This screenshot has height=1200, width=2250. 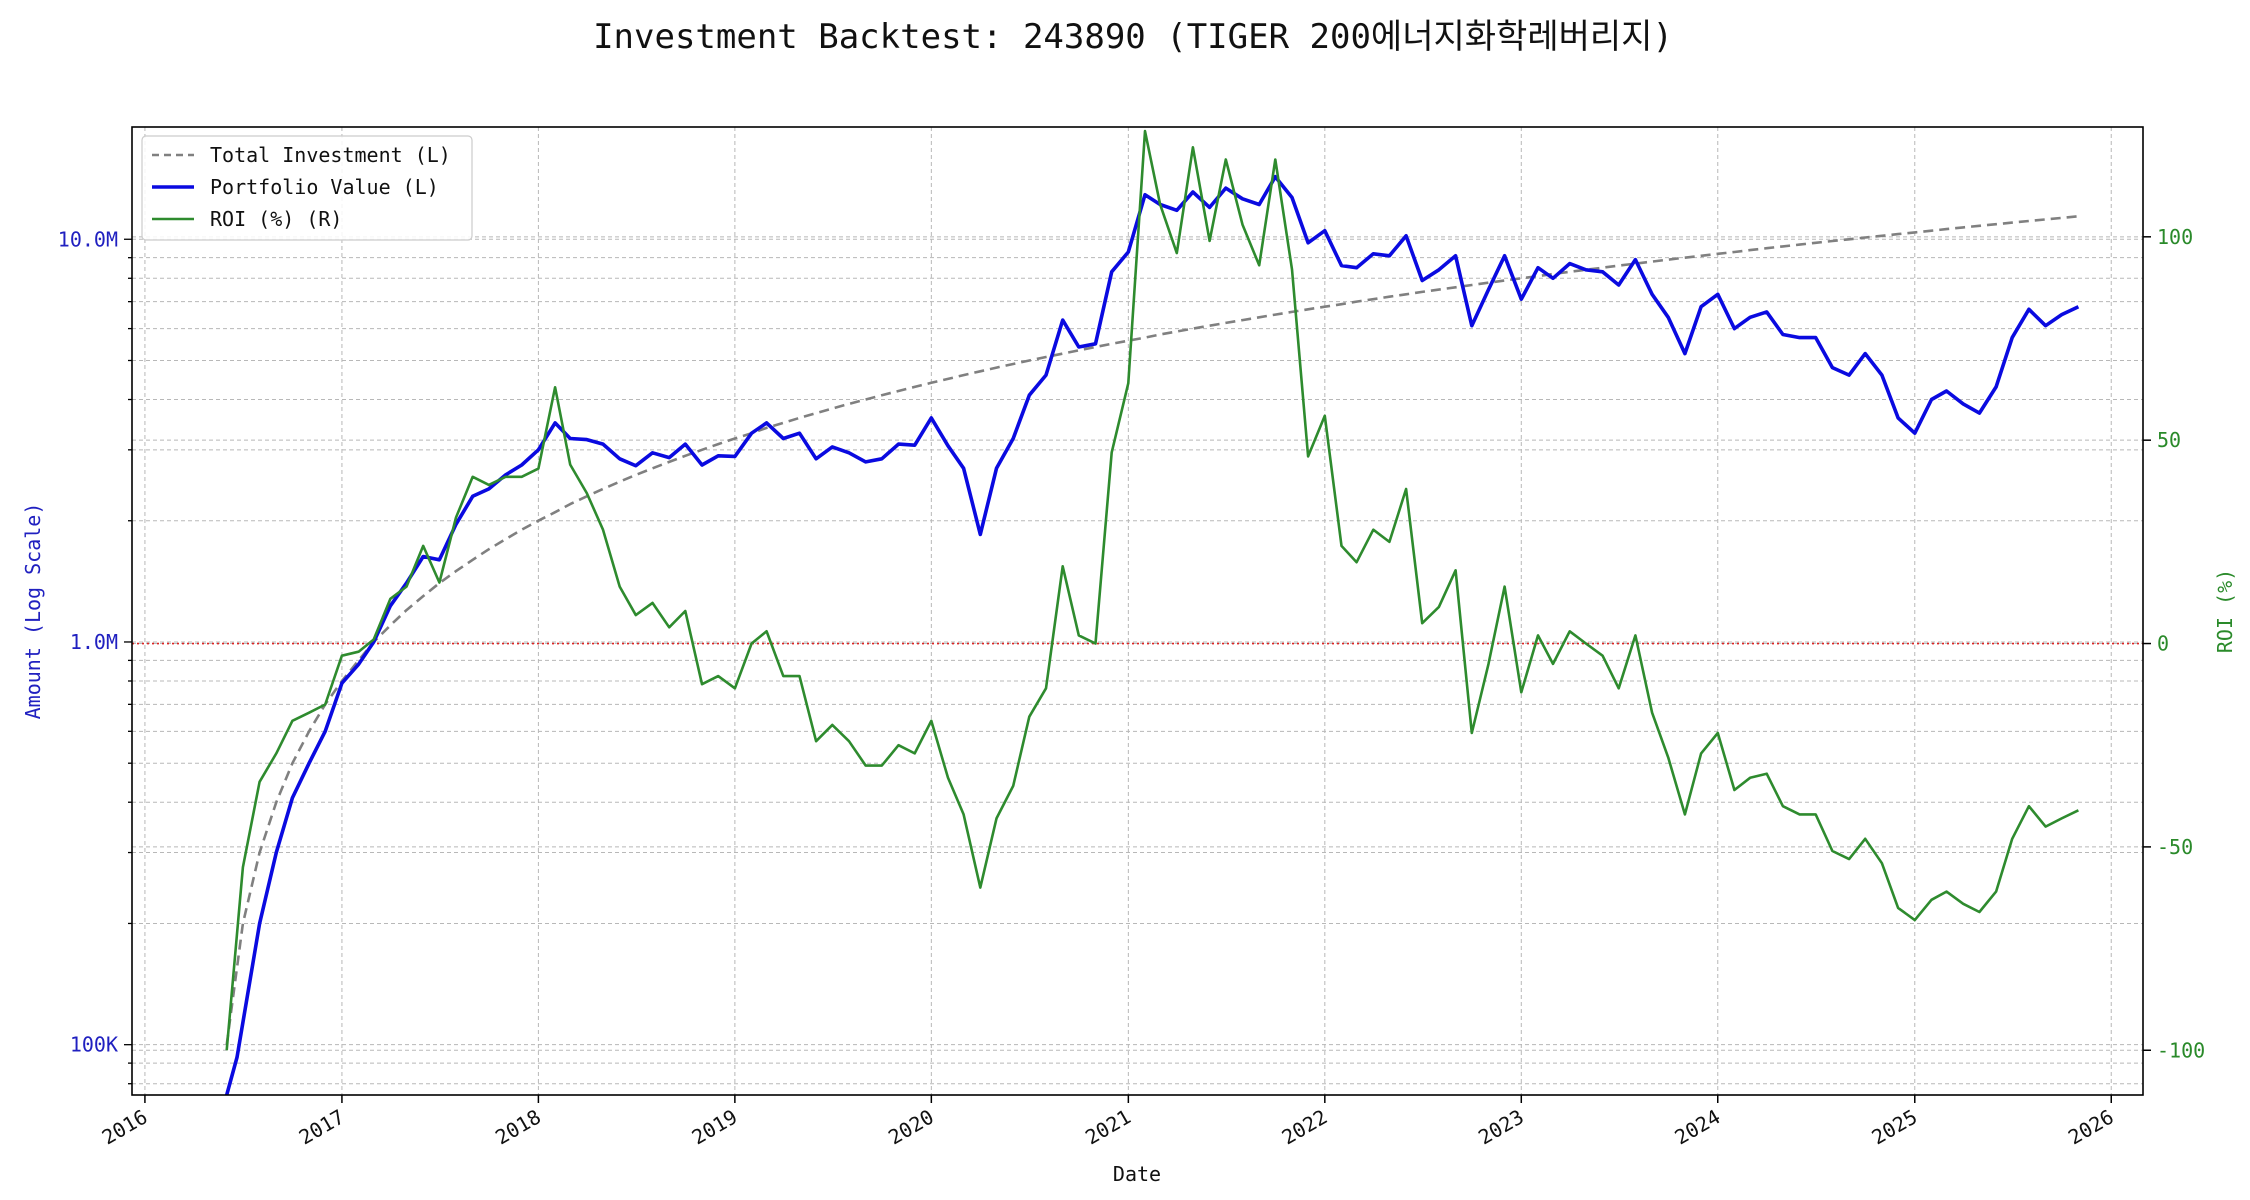 What do you see at coordinates (1698, 1127) in the screenshot?
I see `x-tick-label: 2024` at bounding box center [1698, 1127].